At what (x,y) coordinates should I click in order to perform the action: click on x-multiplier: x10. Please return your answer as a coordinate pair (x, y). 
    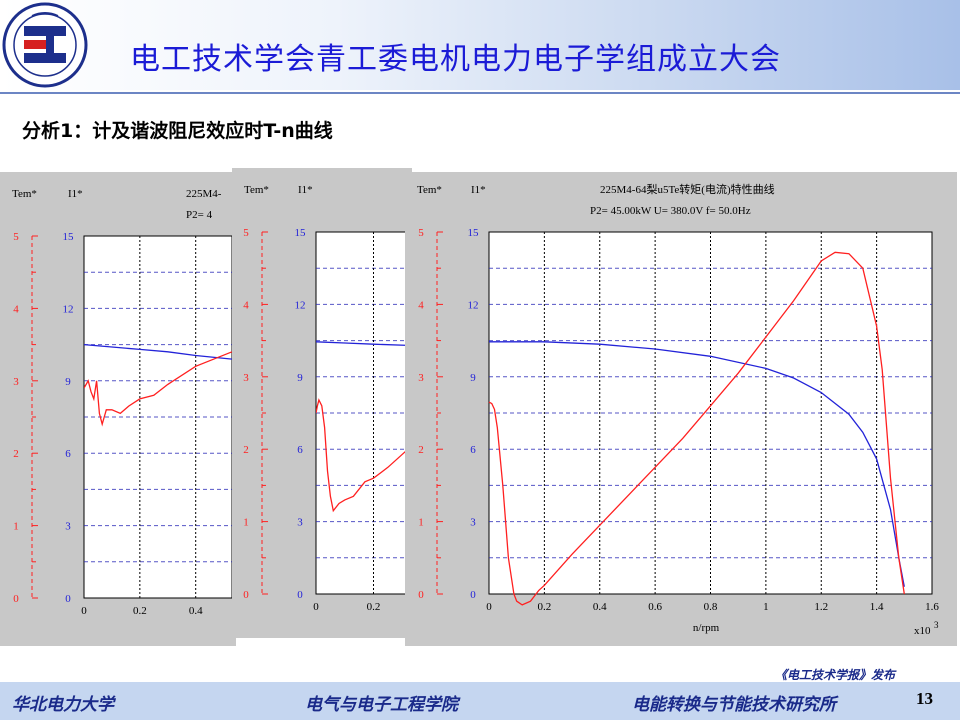
    Looking at the image, I should click on (922, 631).